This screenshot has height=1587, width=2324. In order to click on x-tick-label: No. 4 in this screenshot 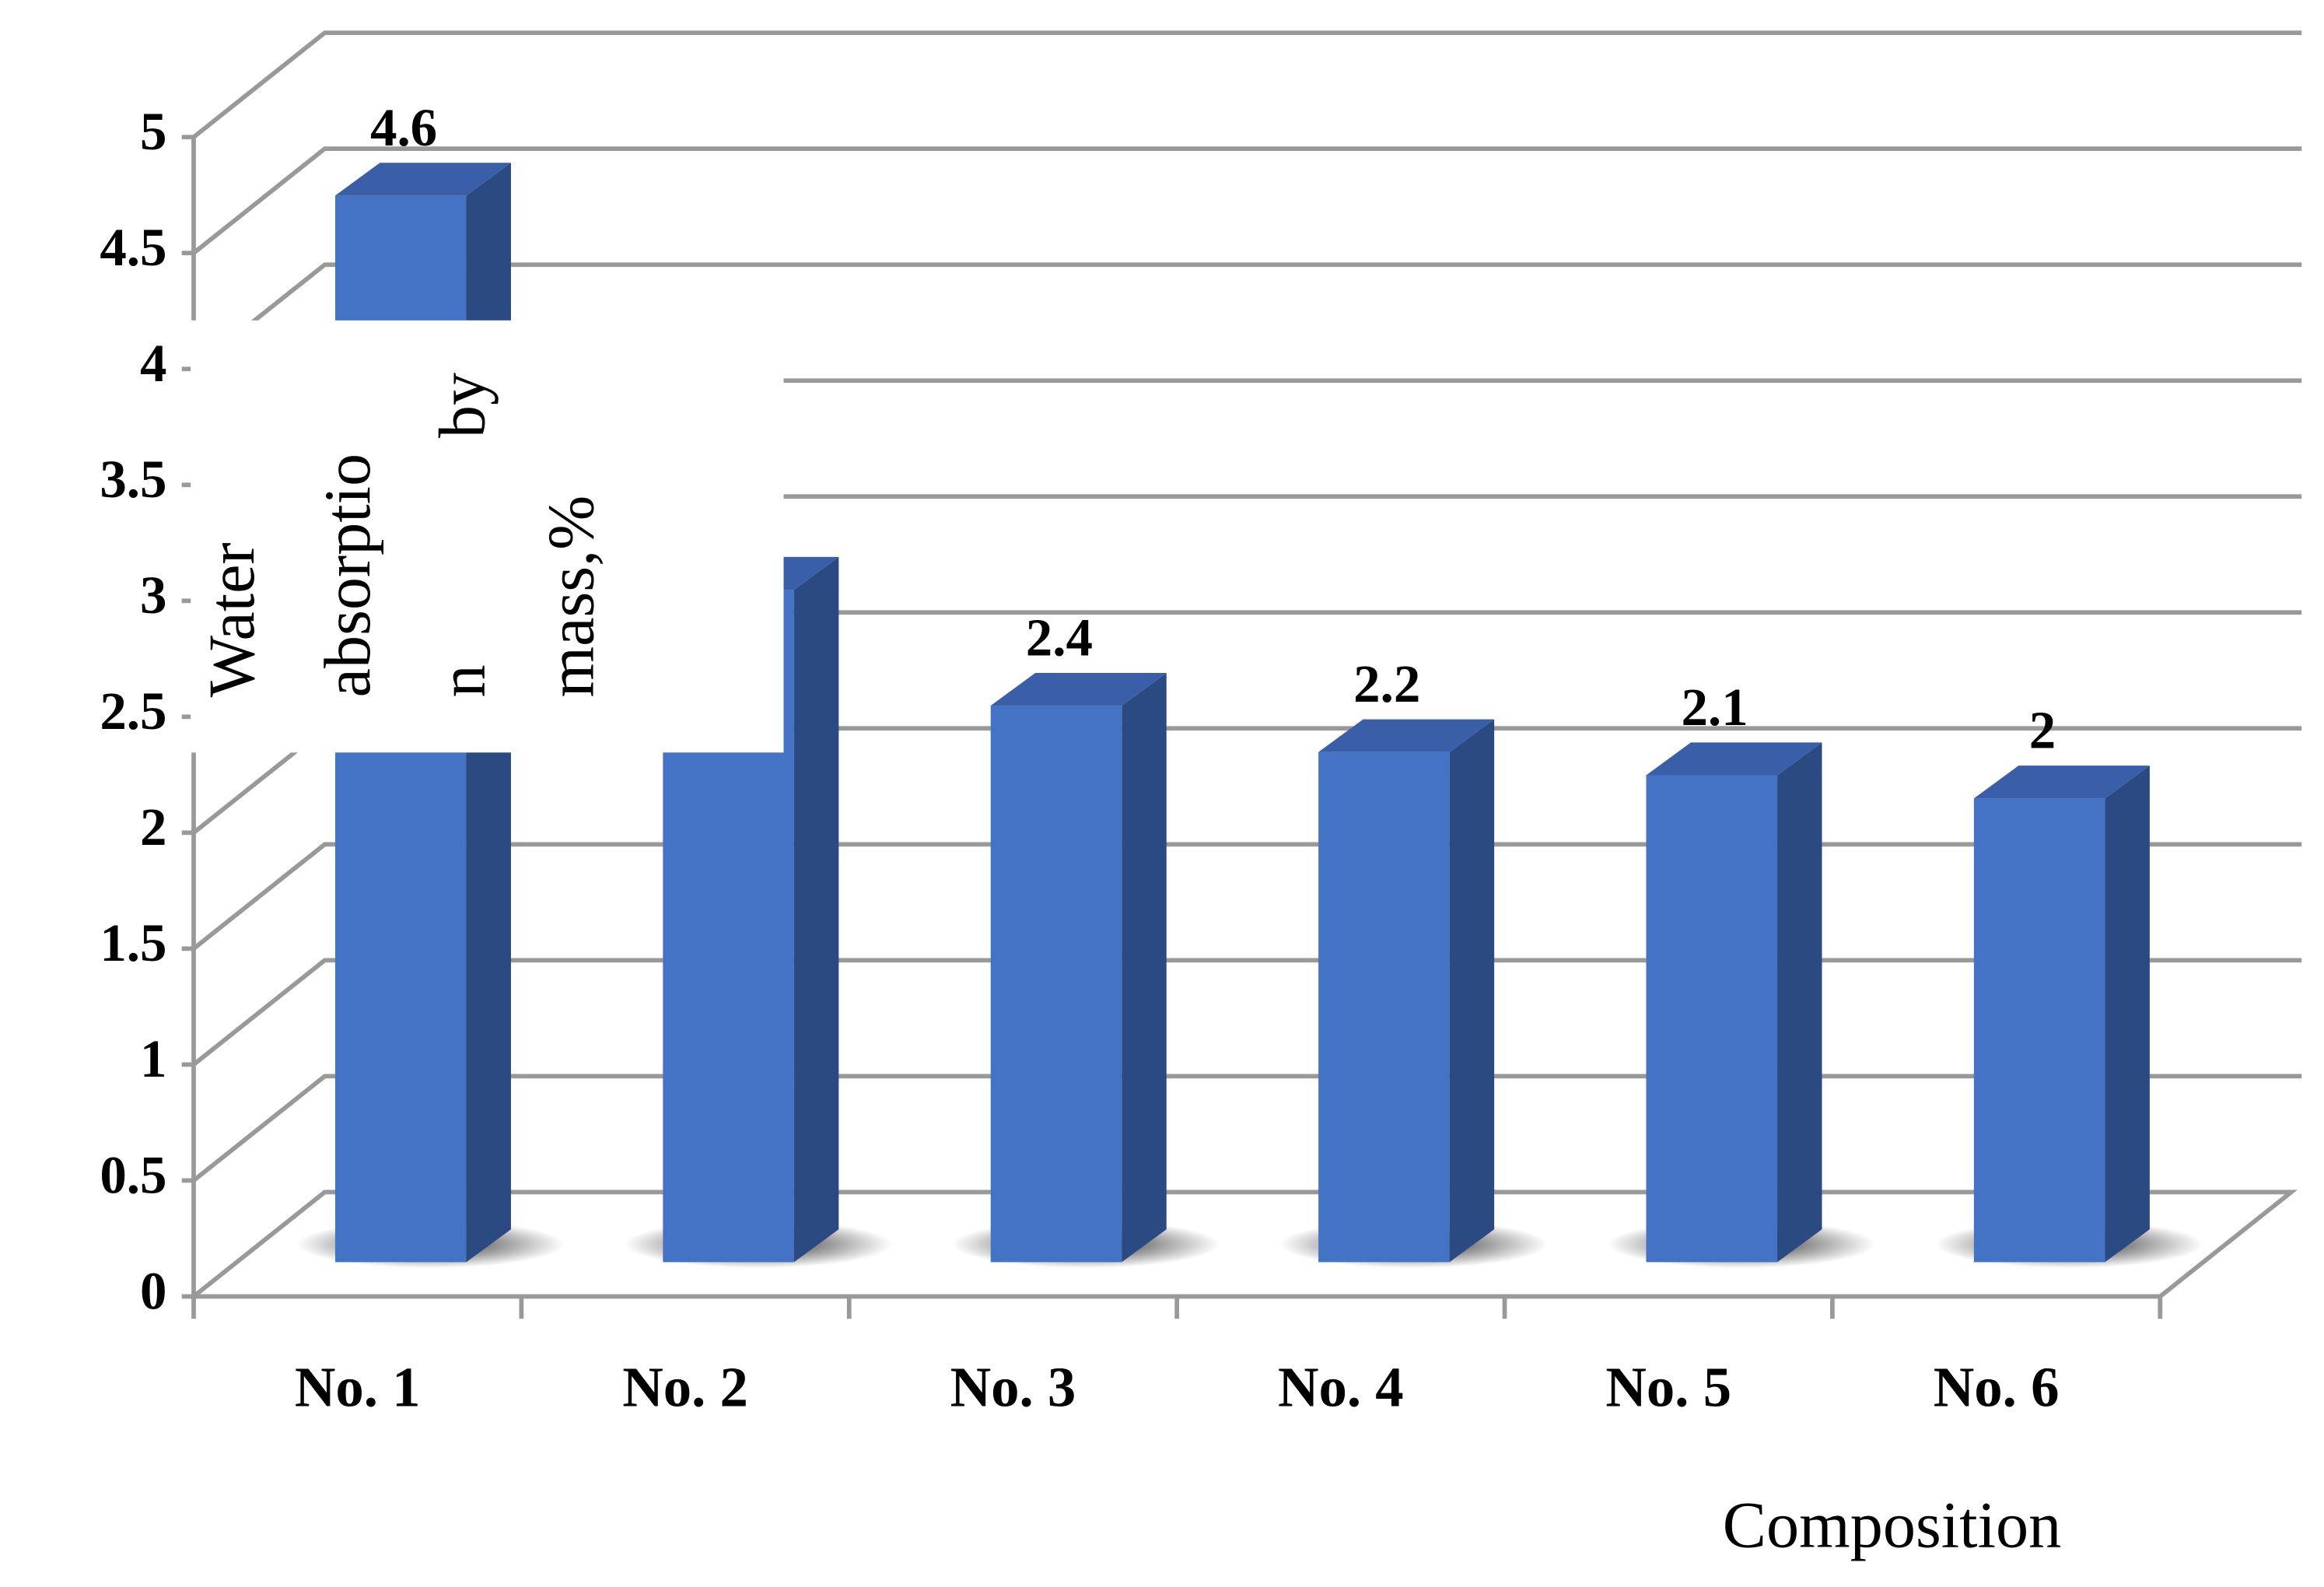, I will do `click(1341, 1387)`.